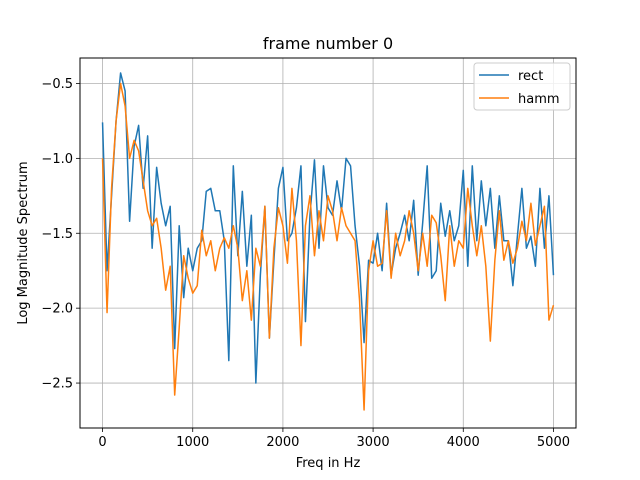 The height and width of the screenshot is (480, 640). Describe the element at coordinates (57, 309) in the screenshot. I see `y-tick-label: −2.0` at that location.